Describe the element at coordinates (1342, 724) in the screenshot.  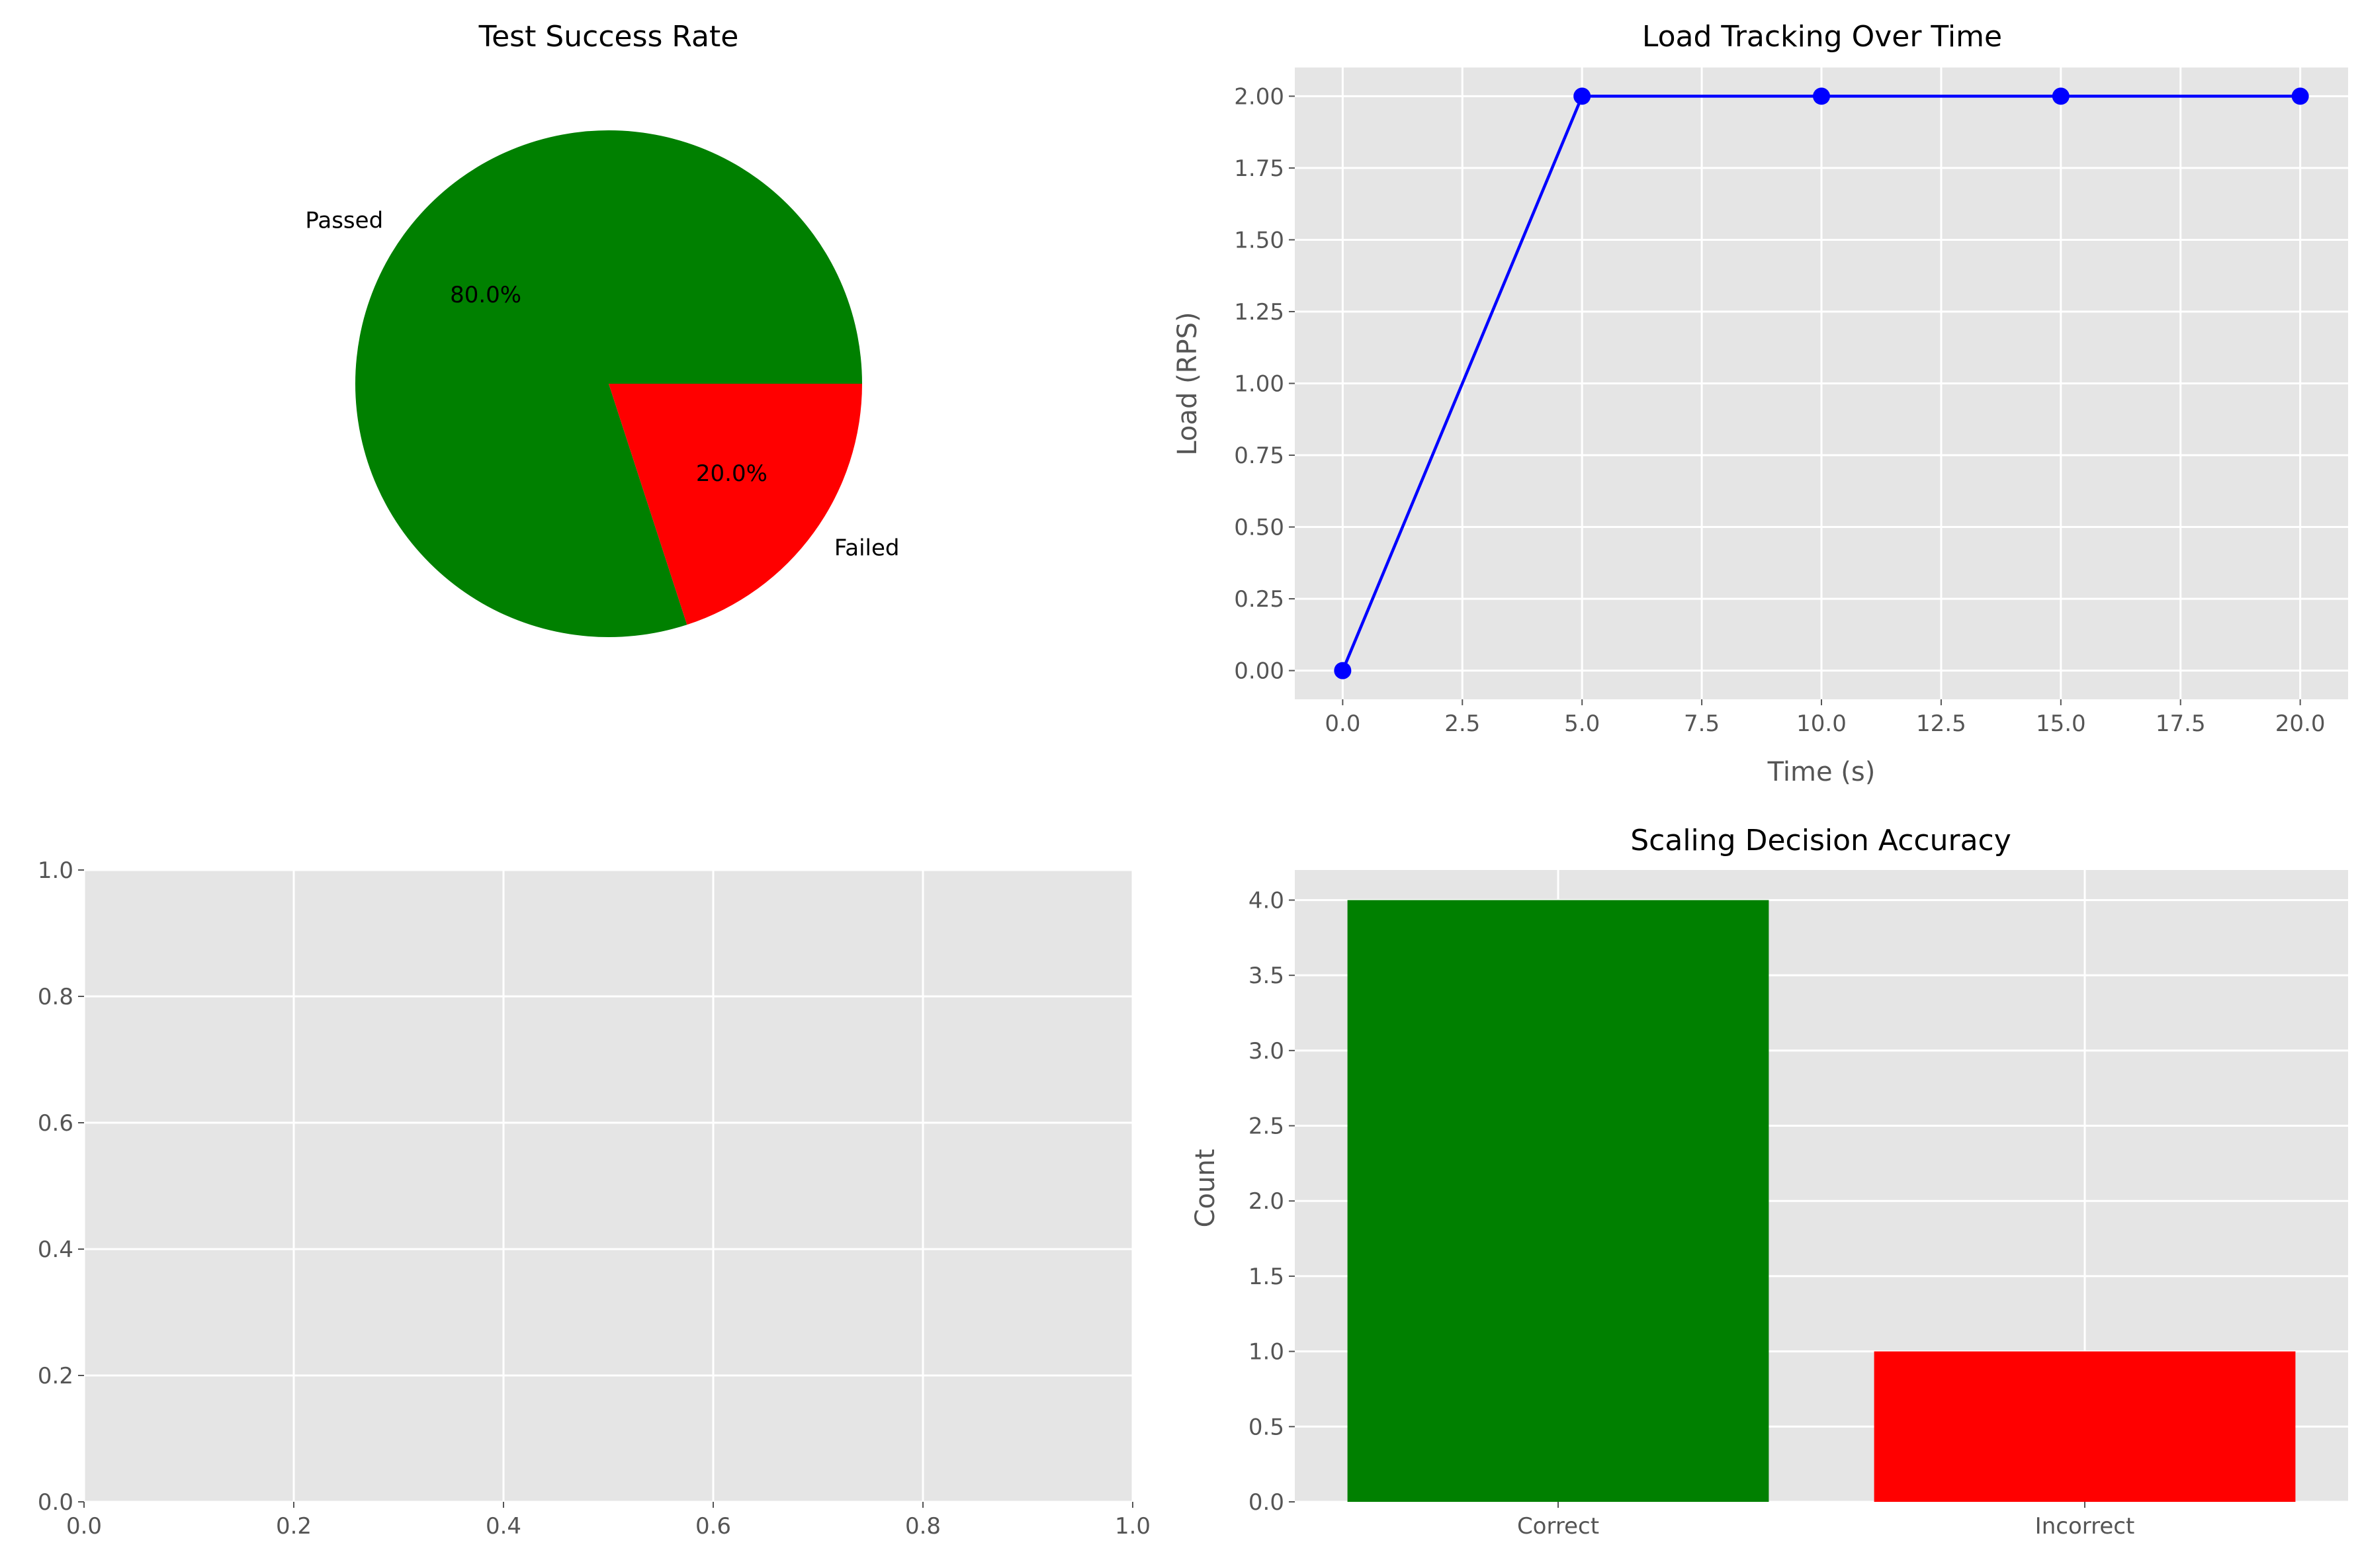
I see `line-chart-xtick-label: 0.0` at that location.